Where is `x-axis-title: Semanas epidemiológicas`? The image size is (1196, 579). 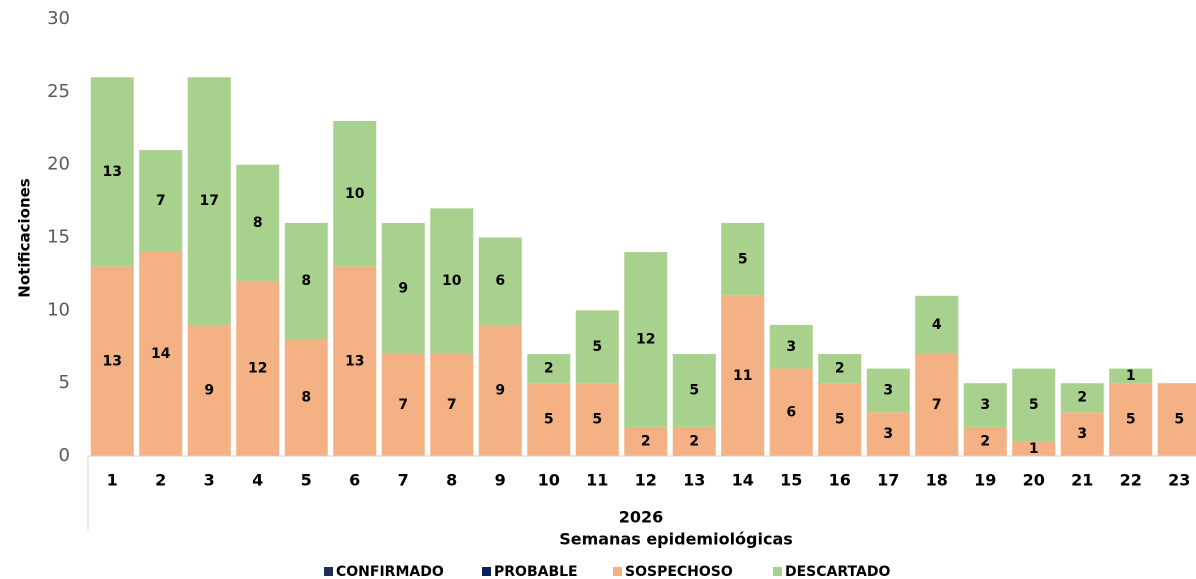
x-axis-title: Semanas epidemiológicas is located at coordinates (676, 539).